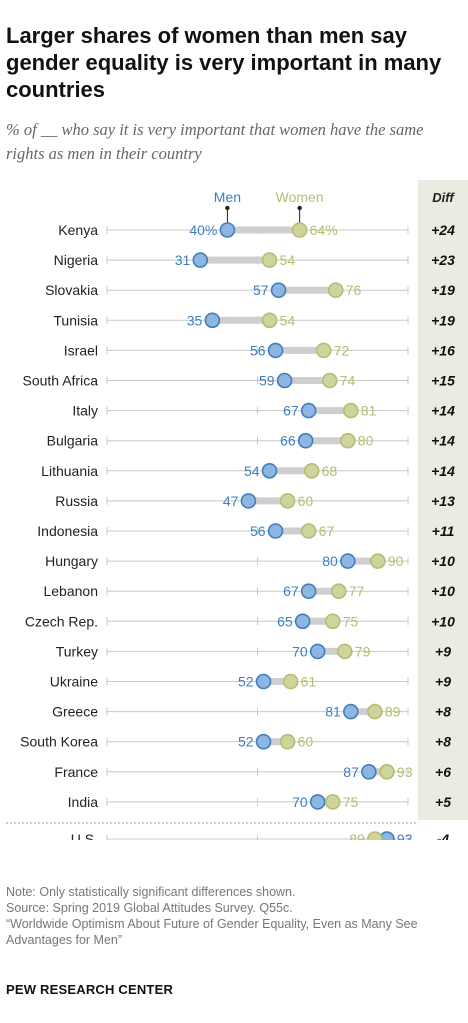 The height and width of the screenshot is (1023, 468). I want to click on country-label: Indonesia, so click(67, 531).